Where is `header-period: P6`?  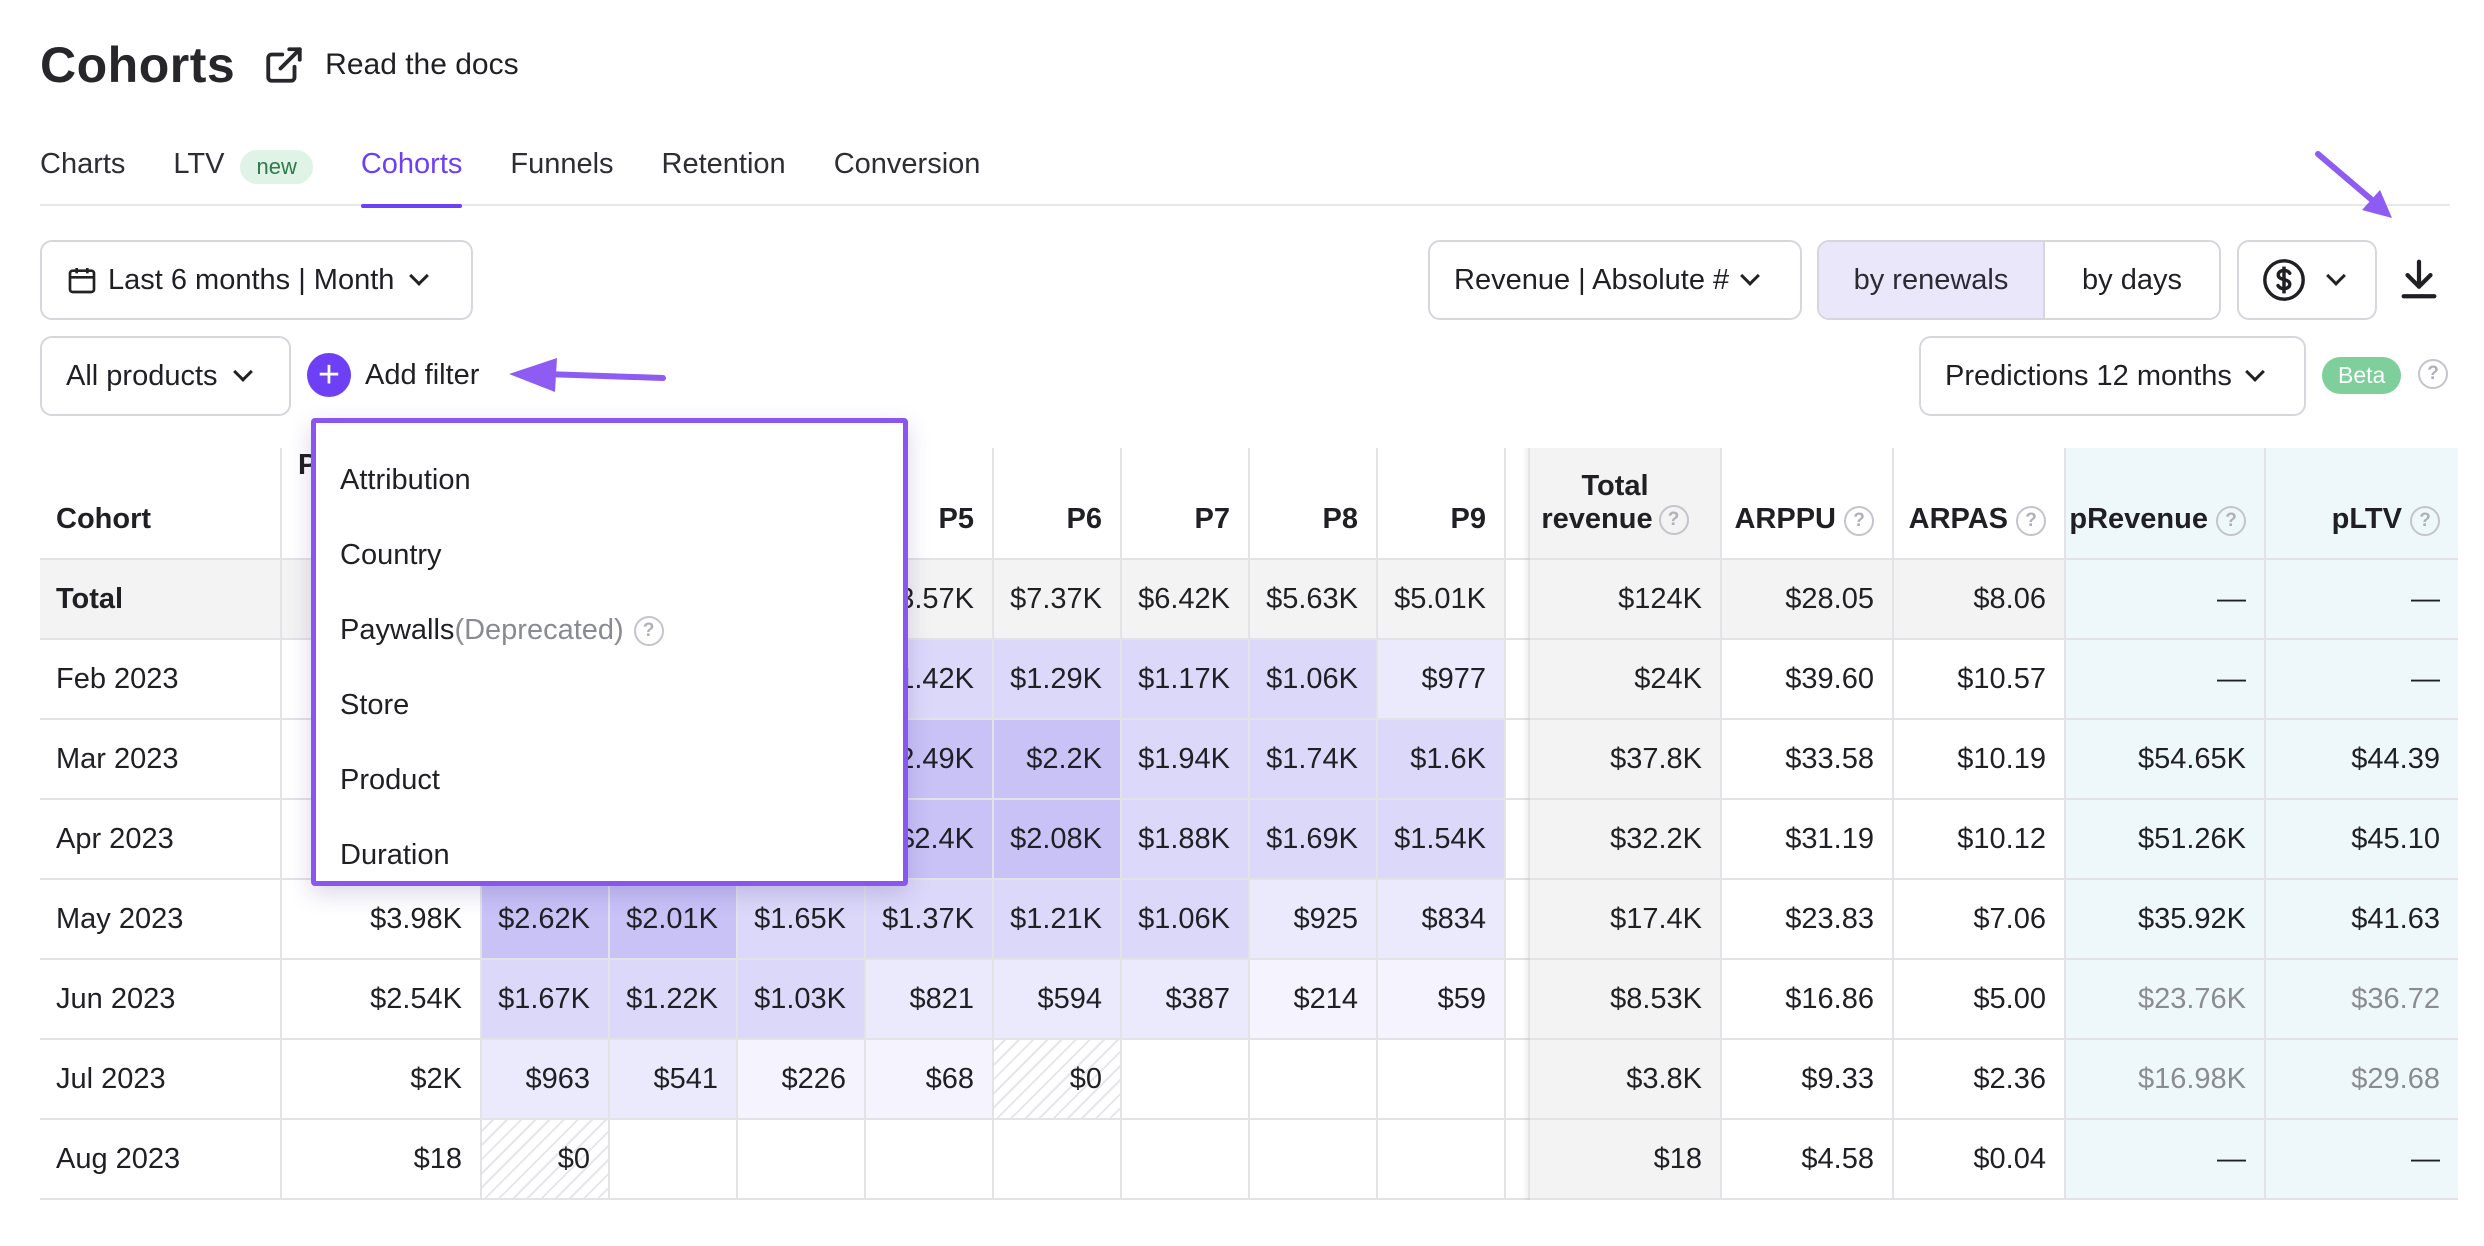
header-period: P6 is located at coordinates (1084, 519).